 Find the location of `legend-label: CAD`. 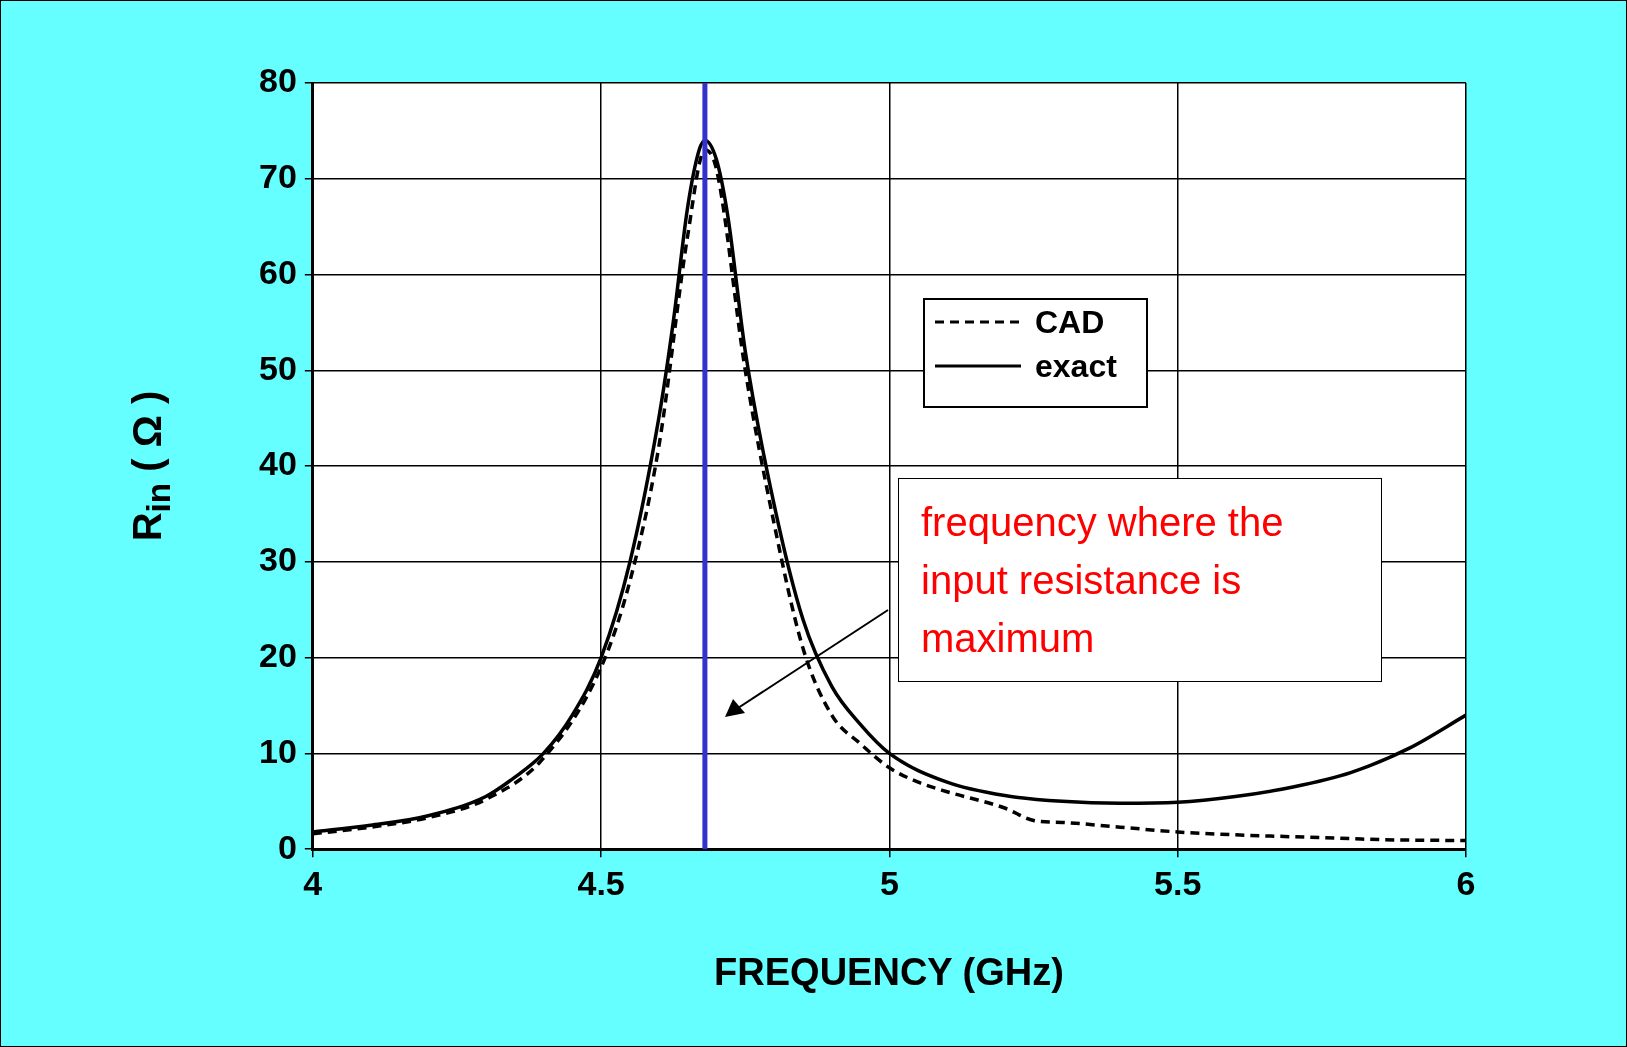

legend-label: CAD is located at coordinates (1070, 322).